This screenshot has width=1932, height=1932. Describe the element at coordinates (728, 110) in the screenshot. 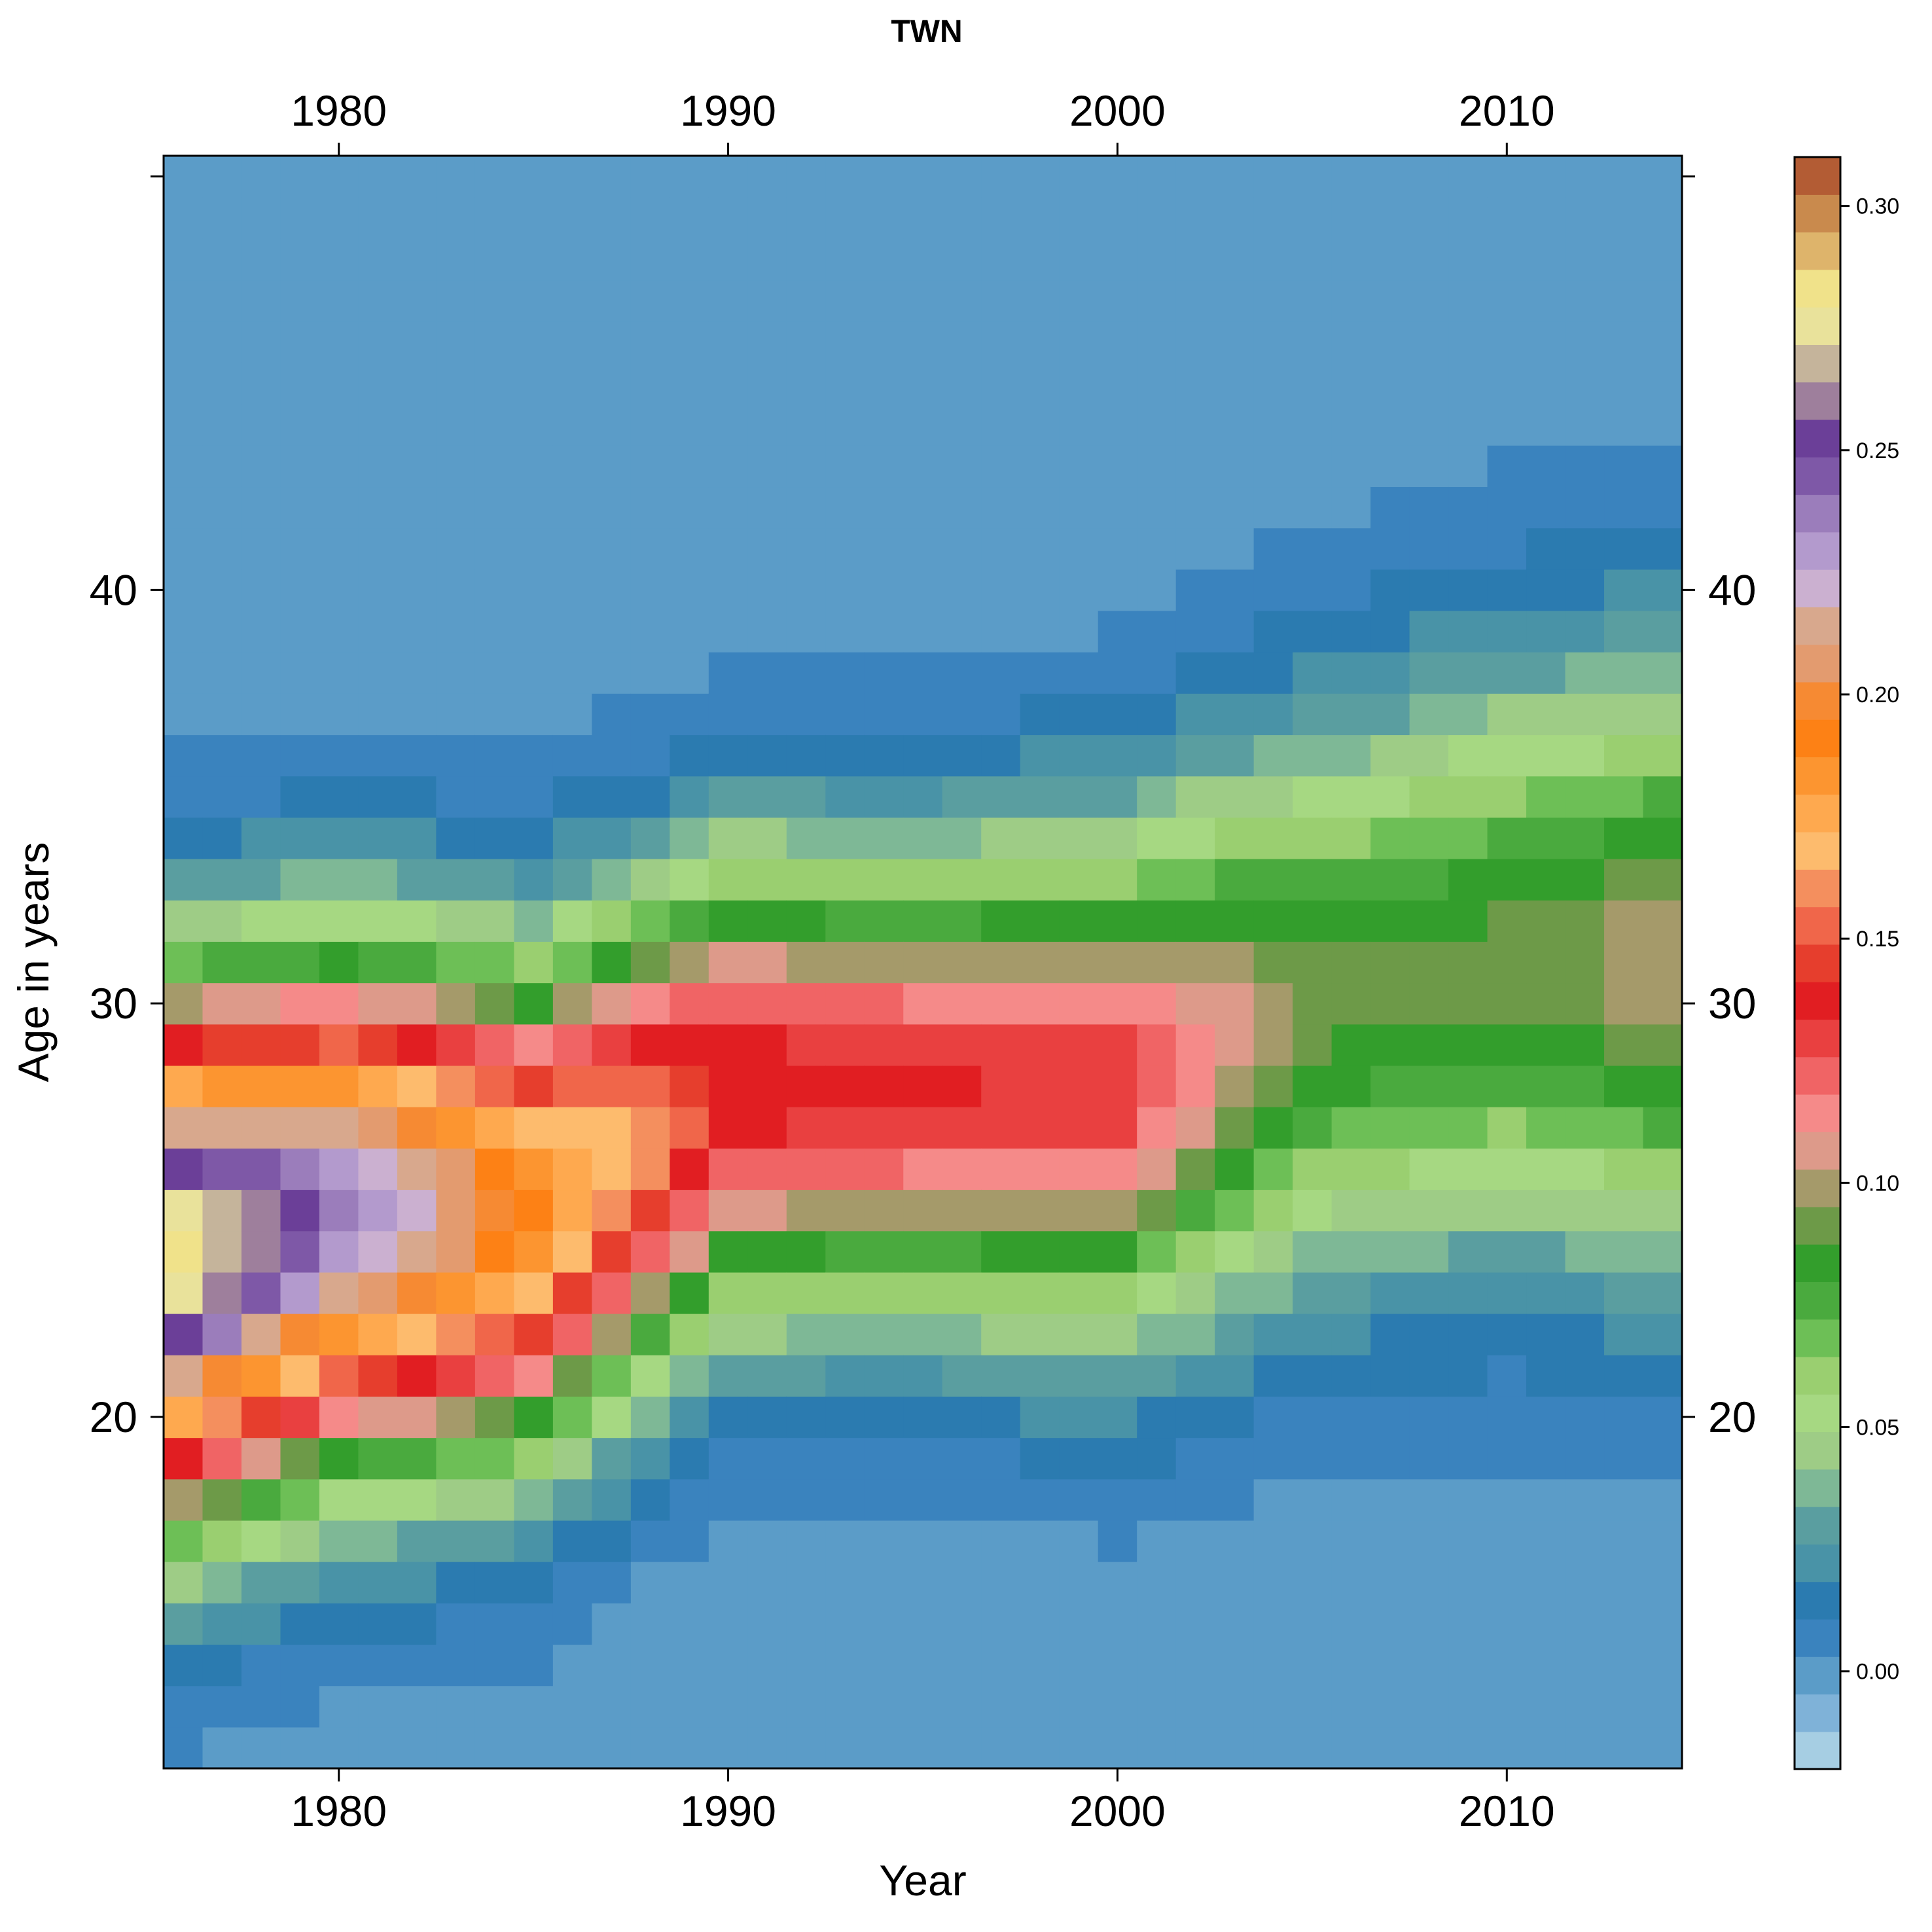

I see `x-tick-label-top: 1990` at that location.